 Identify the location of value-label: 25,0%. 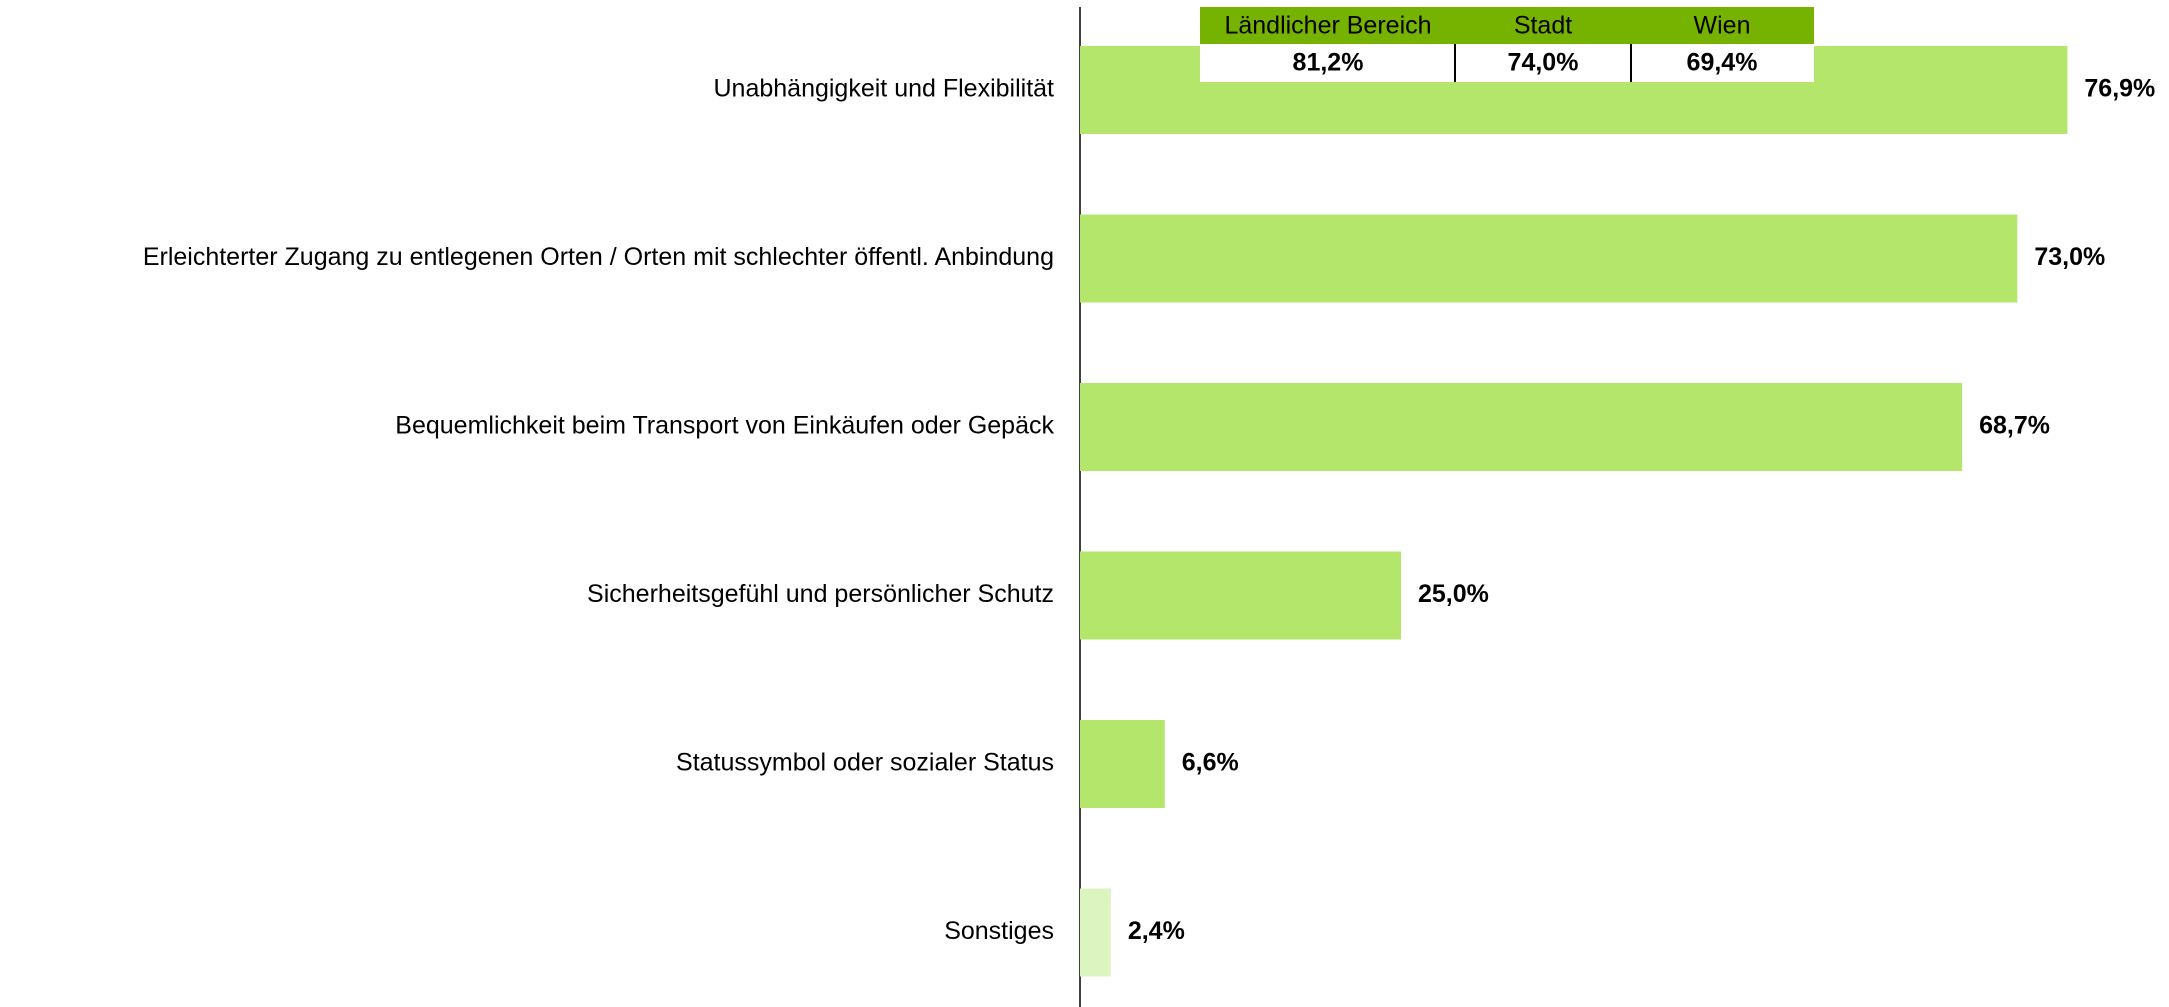
(1453, 594).